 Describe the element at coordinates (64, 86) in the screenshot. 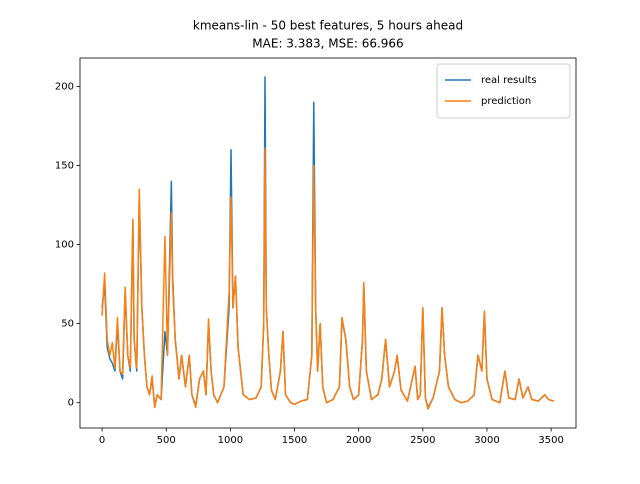

I see `y-tick-label: 200` at that location.